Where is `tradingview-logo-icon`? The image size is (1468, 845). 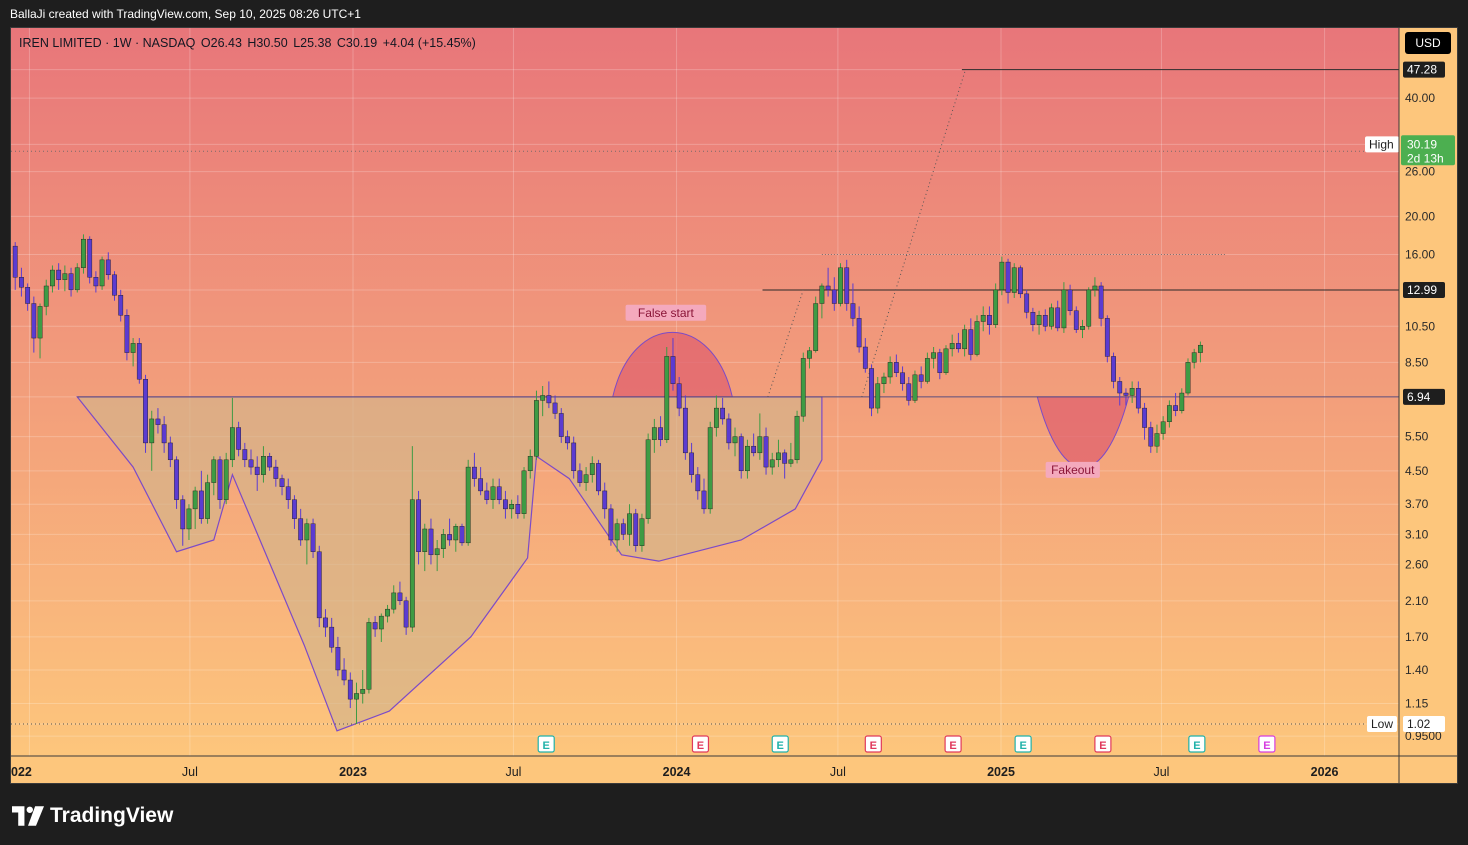
tradingview-logo-icon is located at coordinates (28, 816).